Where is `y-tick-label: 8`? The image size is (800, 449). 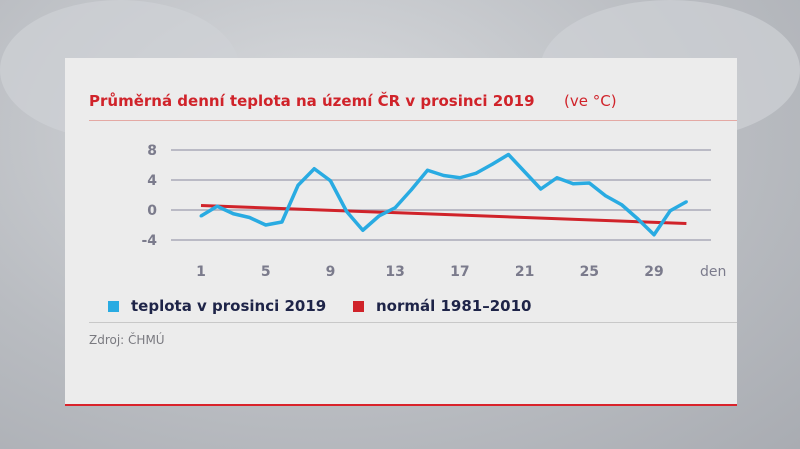 y-tick-label: 8 is located at coordinates (152, 151).